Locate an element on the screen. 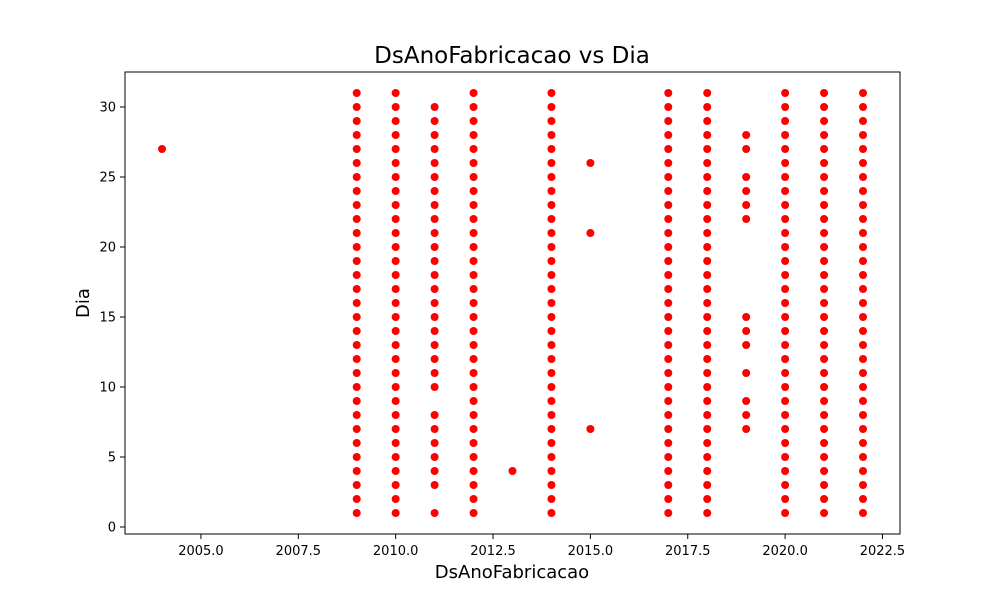  y-tick-label: 5 is located at coordinates (112, 458).